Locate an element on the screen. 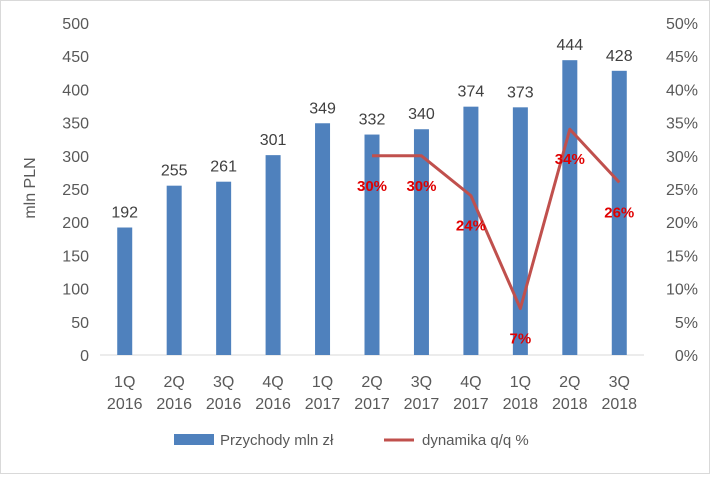 This screenshot has height=478, width=710. y-tick-label: 400 is located at coordinates (75, 90).